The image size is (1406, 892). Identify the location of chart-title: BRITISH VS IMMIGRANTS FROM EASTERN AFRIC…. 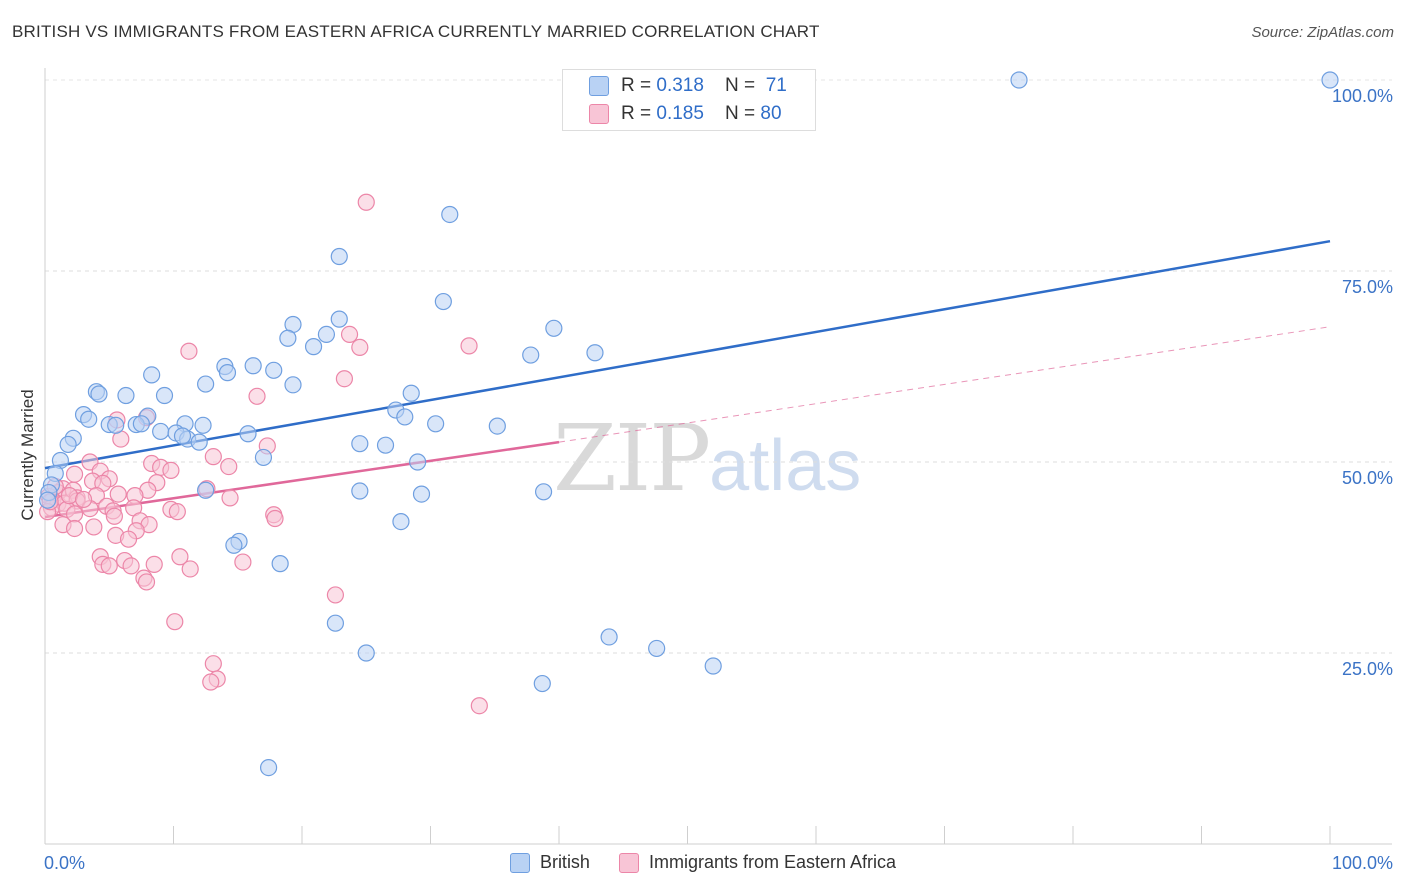
(416, 31).